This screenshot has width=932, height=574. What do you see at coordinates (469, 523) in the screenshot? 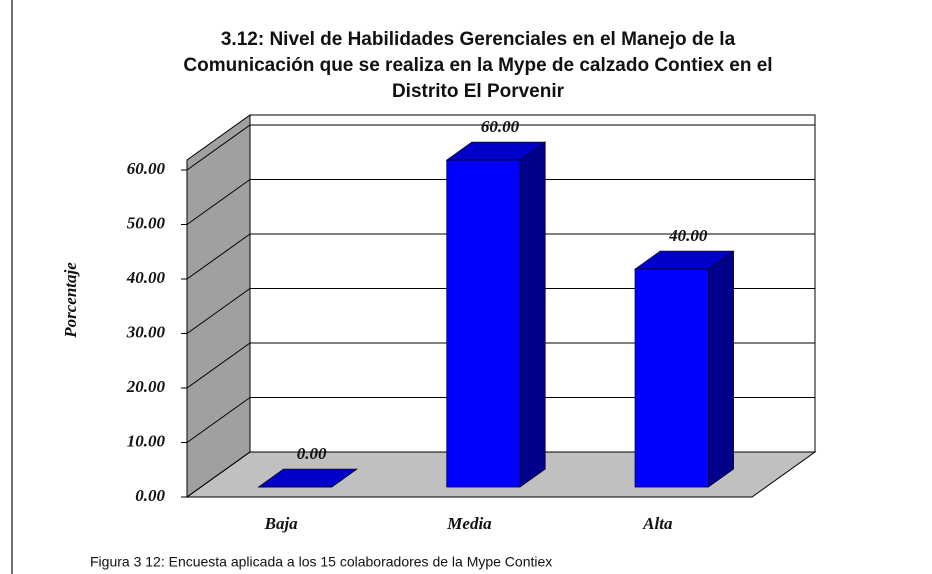
I see `x-tick-label: Media` at bounding box center [469, 523].